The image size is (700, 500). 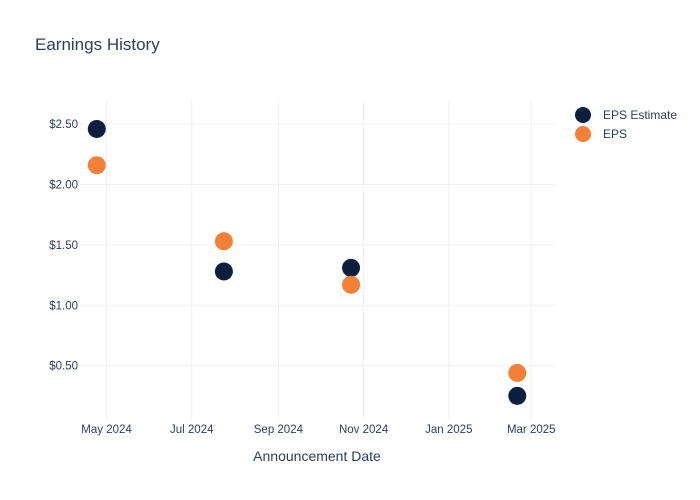 What do you see at coordinates (583, 115) in the screenshot?
I see `legend-marker-eps-estimate` at bounding box center [583, 115].